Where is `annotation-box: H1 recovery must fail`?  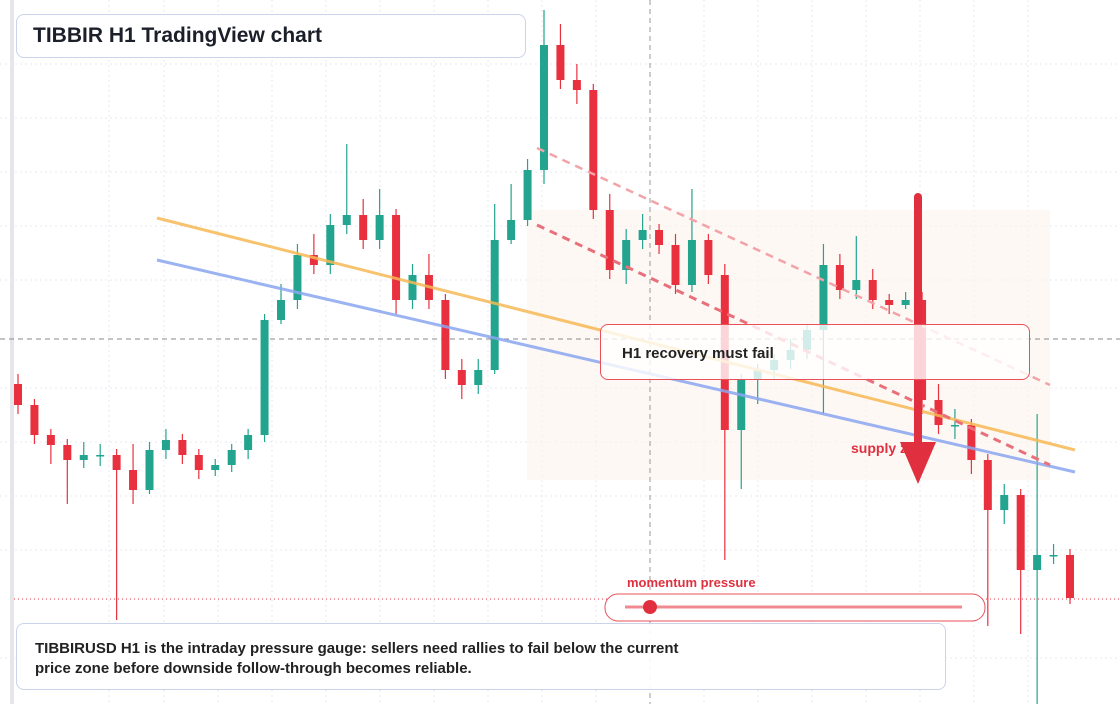 annotation-box: H1 recovery must fail is located at coordinates (815, 352).